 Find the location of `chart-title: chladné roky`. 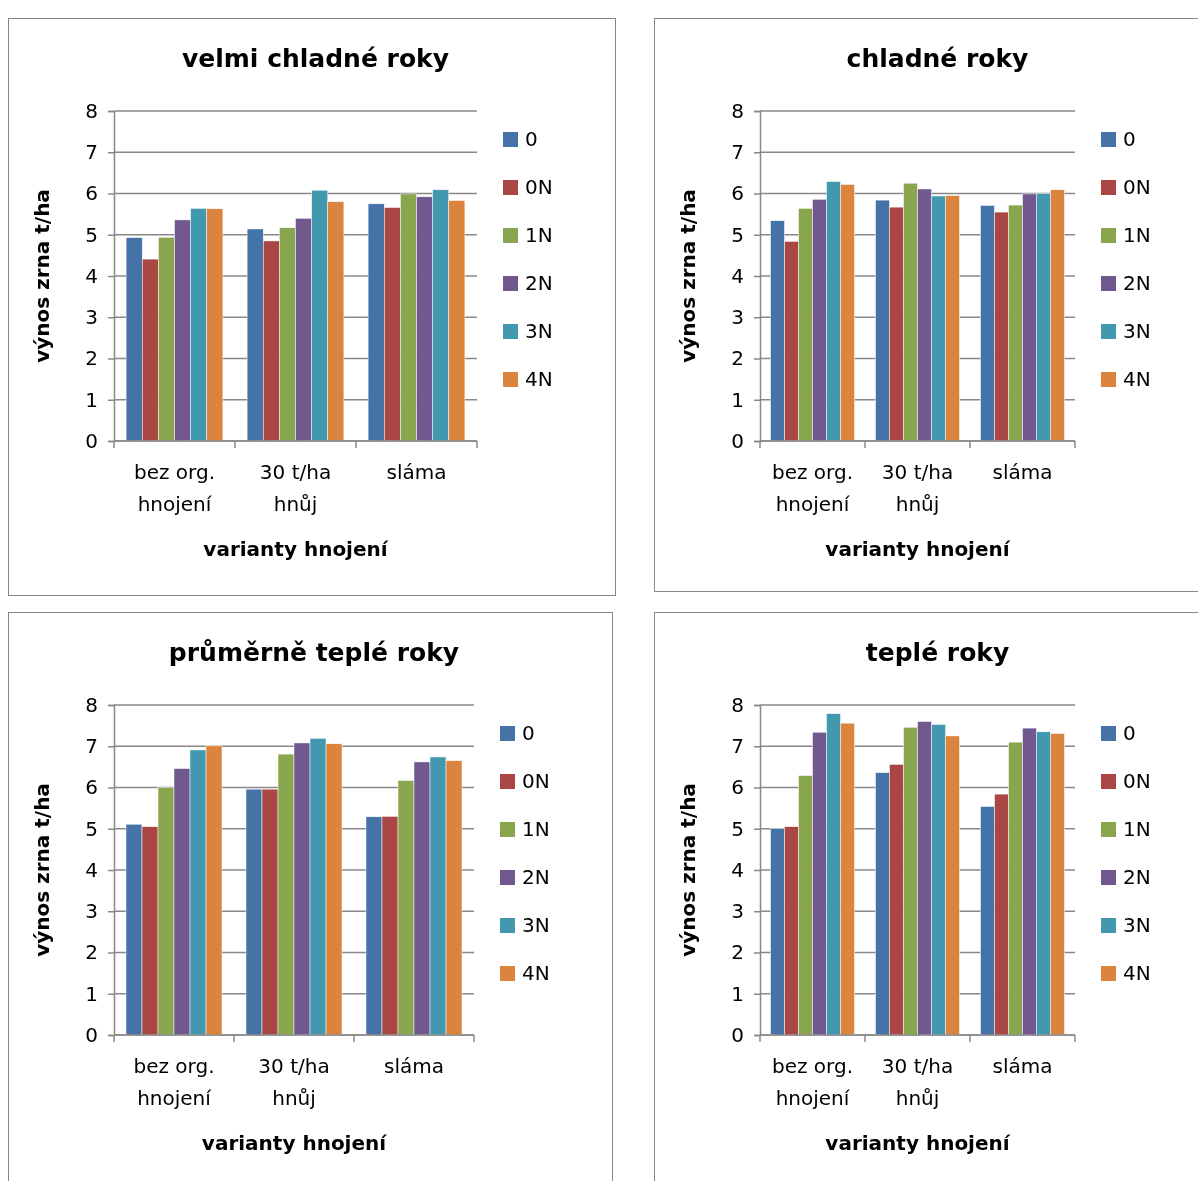

chart-title: chladné roky is located at coordinates (937, 58).